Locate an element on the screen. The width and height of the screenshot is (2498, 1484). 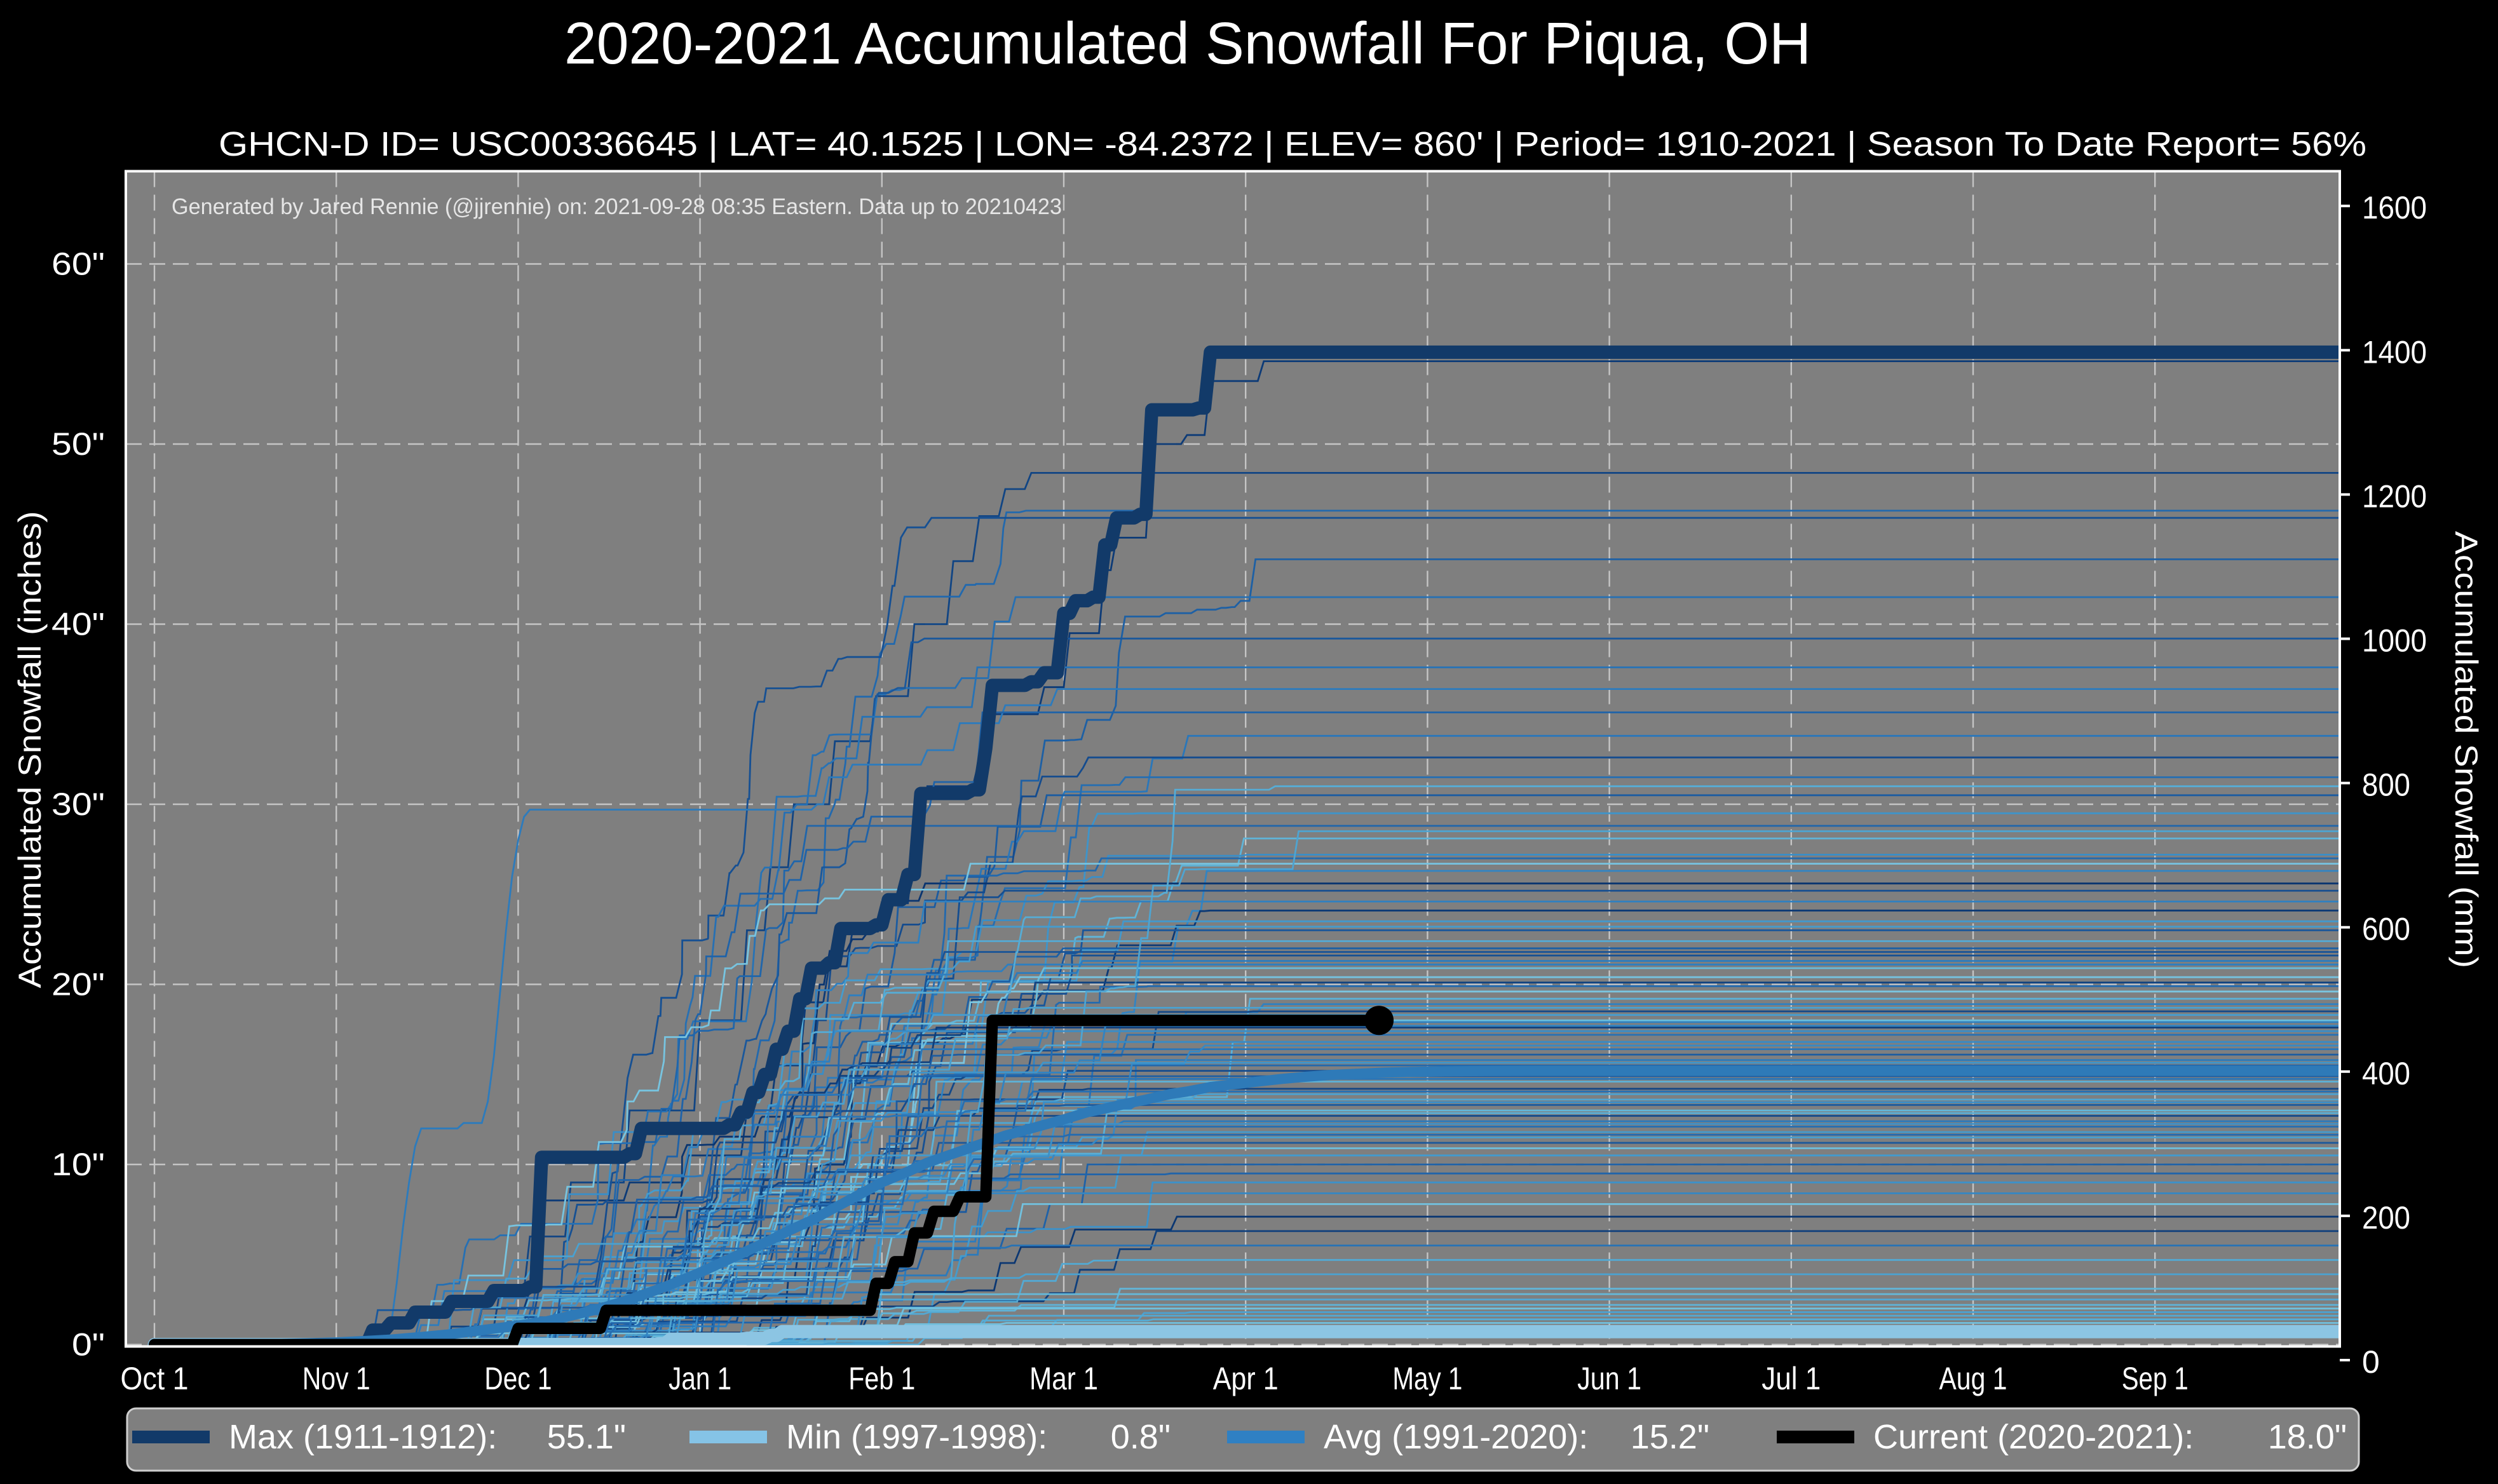
svg-text: Aug 1 is located at coordinates (1973, 1378).